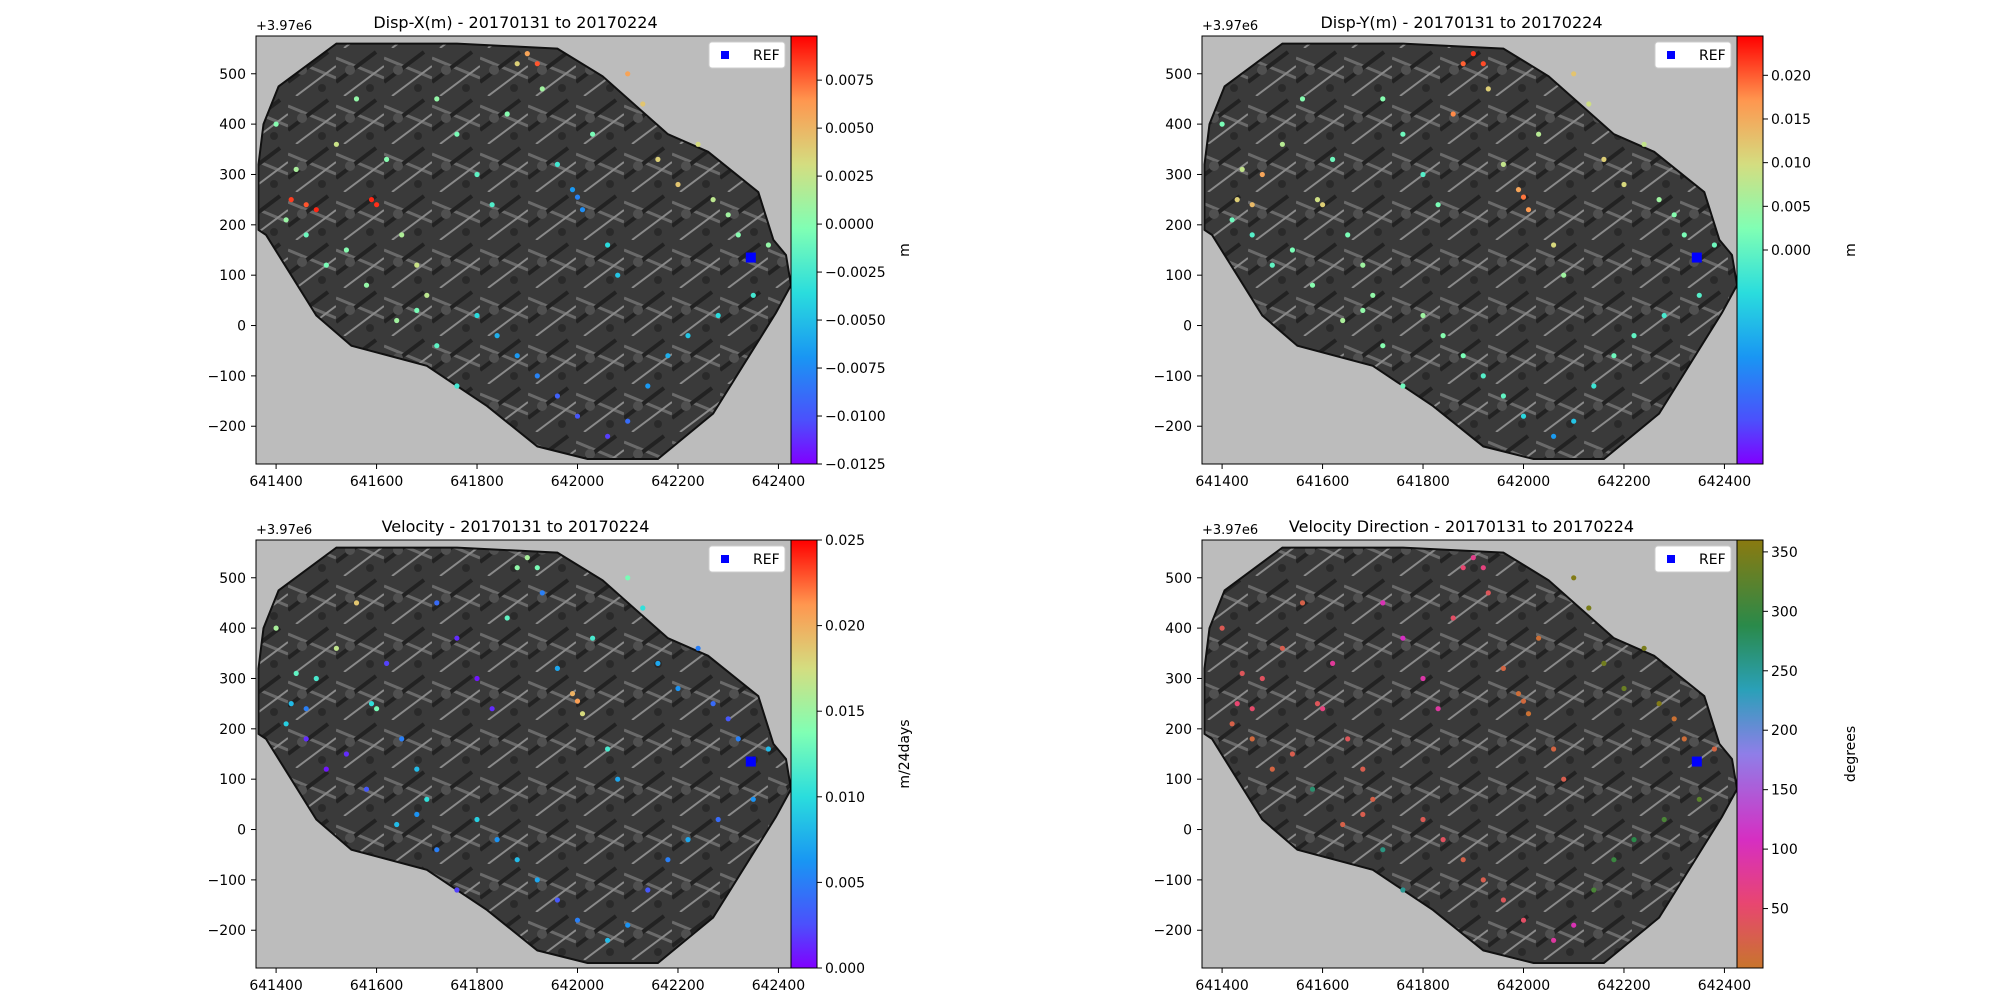 Image resolution: width=2000 pixels, height=1000 pixels. What do you see at coordinates (232, 75) in the screenshot?
I see `y-tick-label: 500` at bounding box center [232, 75].